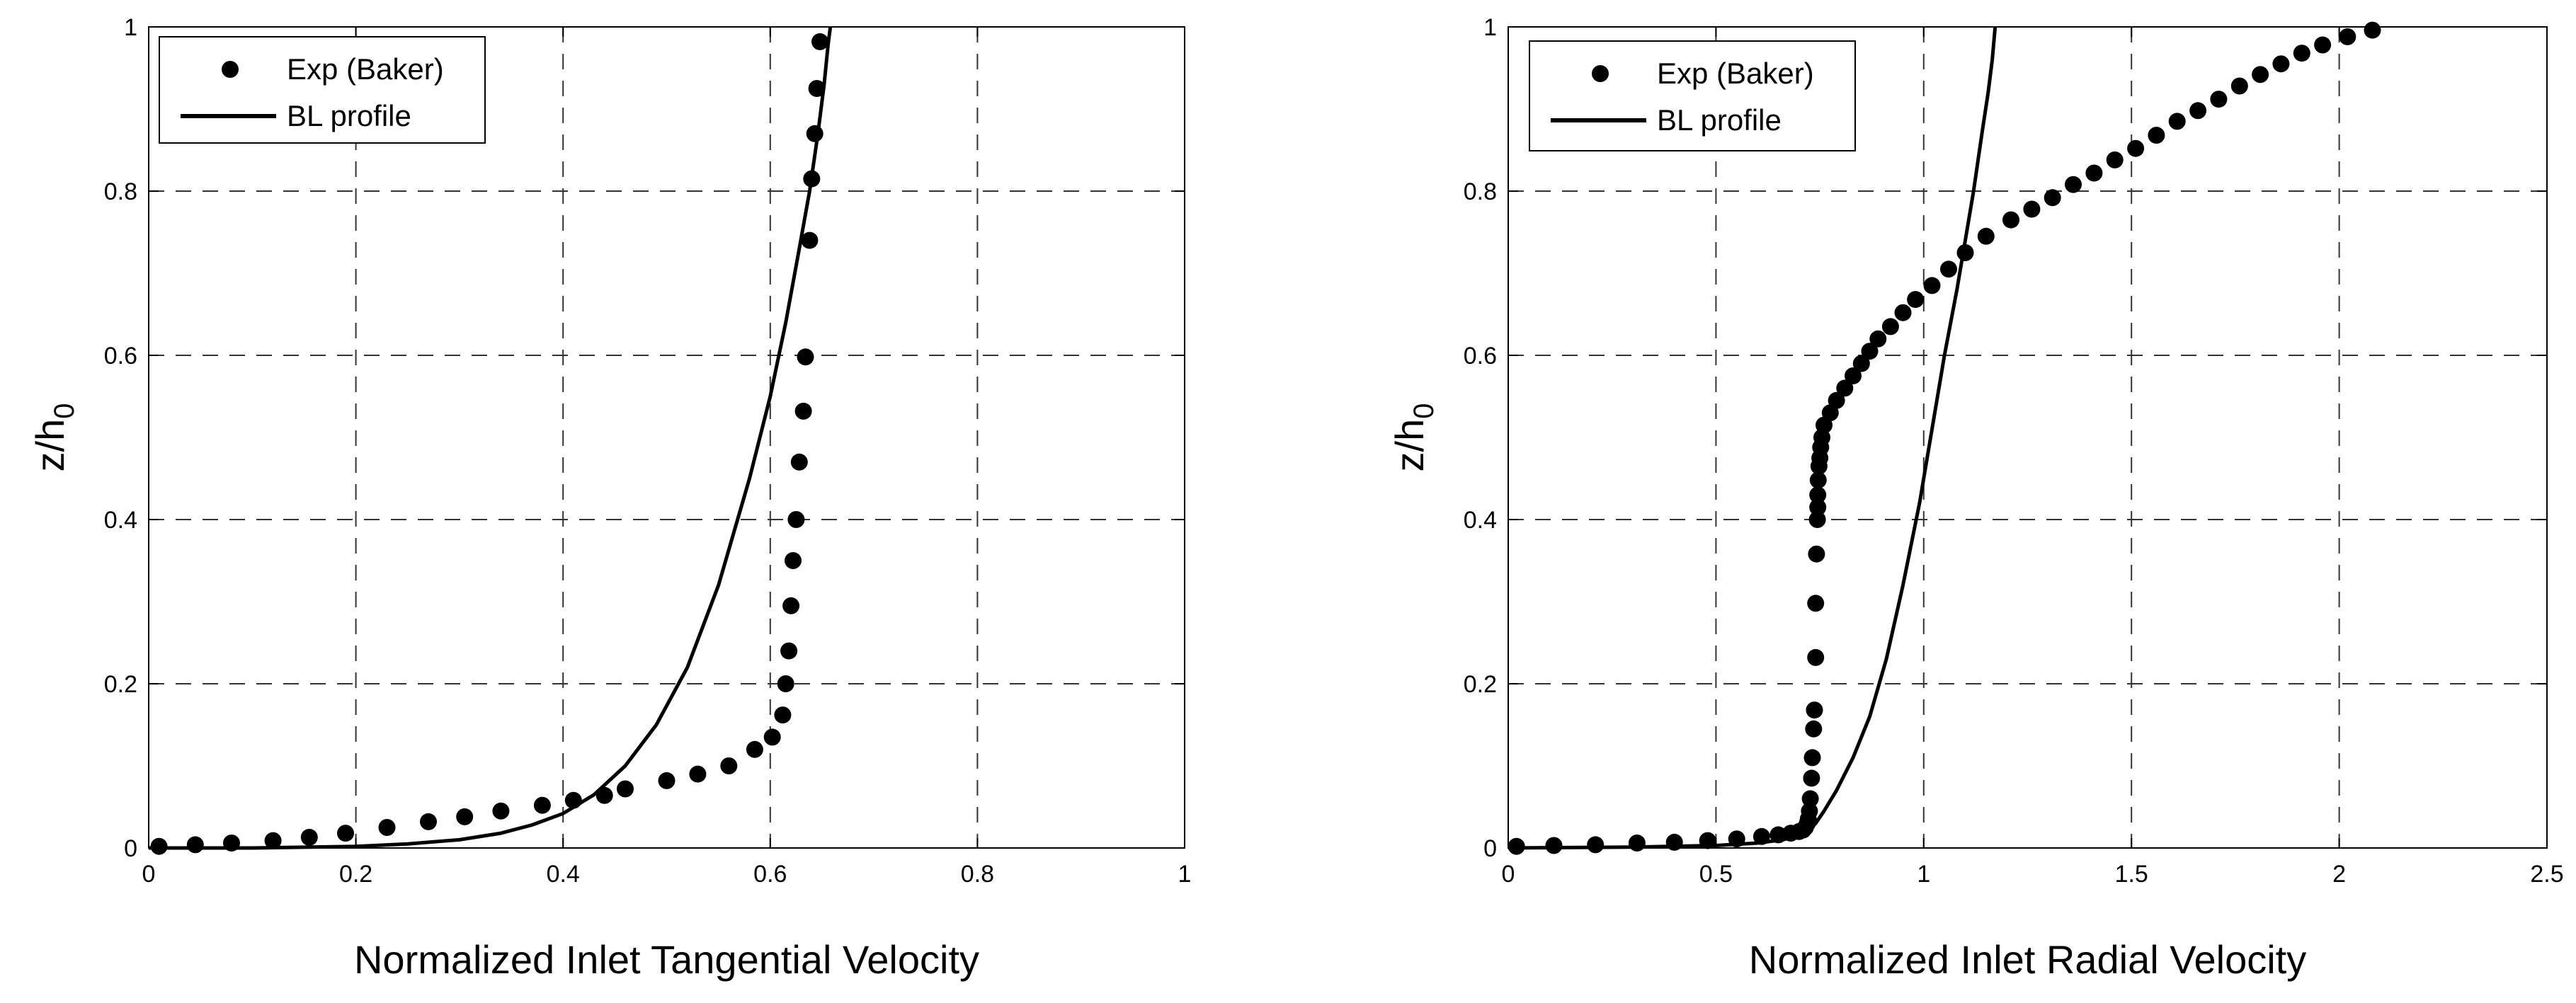 The width and height of the screenshot is (2576, 1003). Describe the element at coordinates (978, 874) in the screenshot. I see `x-tick-label: 0.8` at that location.